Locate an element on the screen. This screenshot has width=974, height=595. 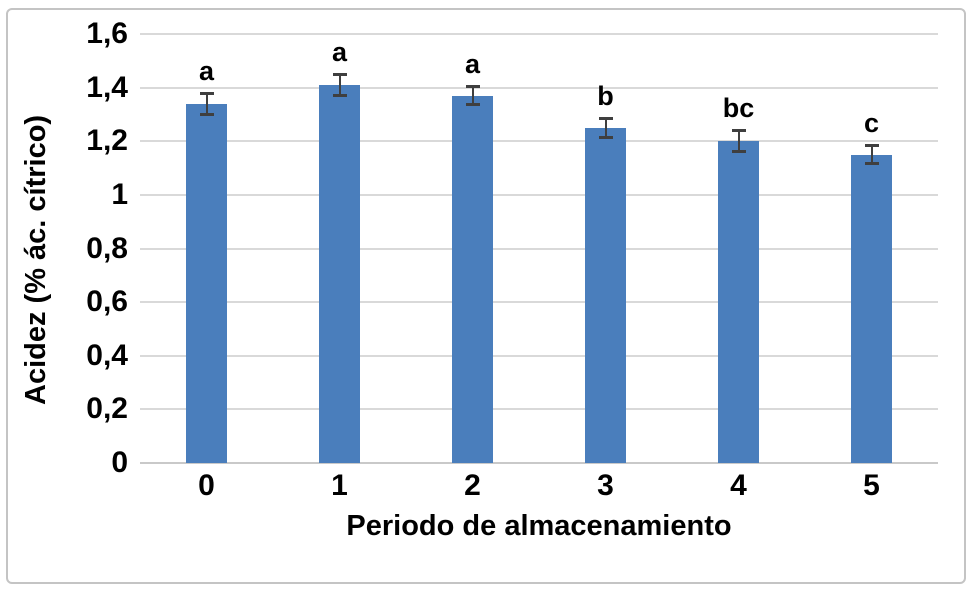
x-tick-label: 2 is located at coordinates (472, 485).